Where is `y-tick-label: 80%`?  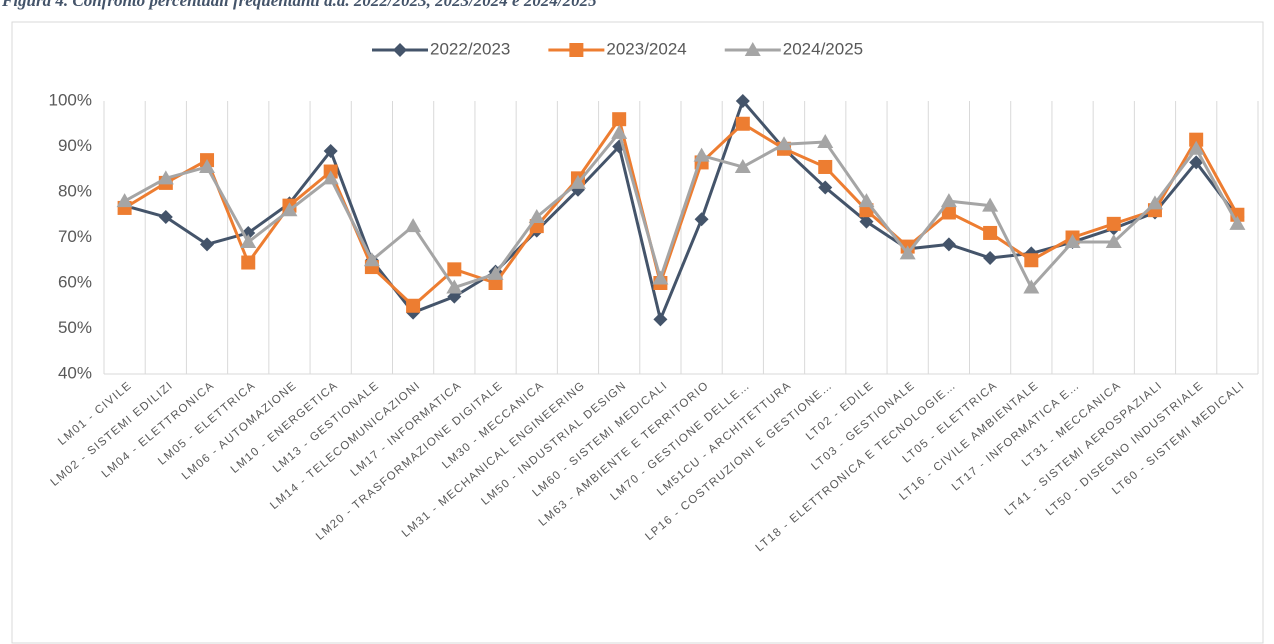
y-tick-label: 80% is located at coordinates (75, 190).